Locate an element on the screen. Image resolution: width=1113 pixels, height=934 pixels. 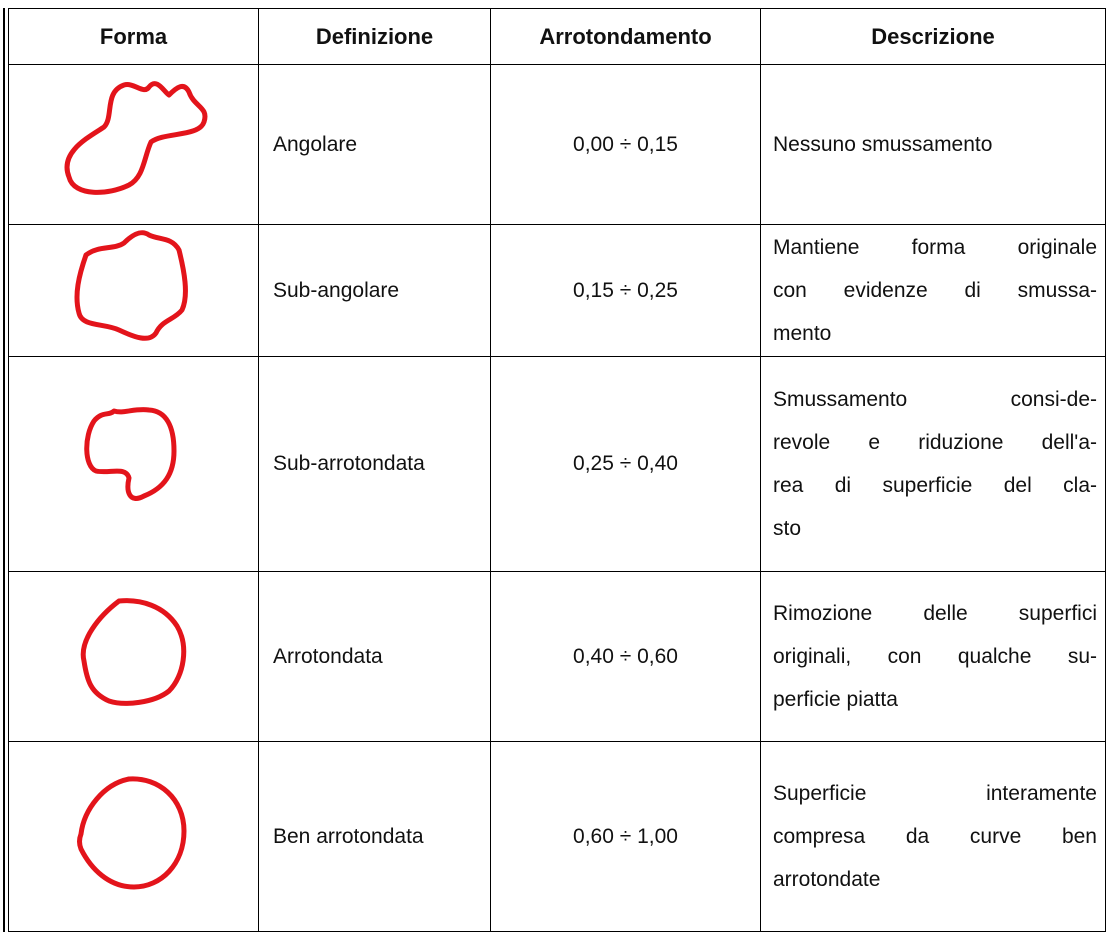
definition: Ben arrotondata is located at coordinates (374, 836).